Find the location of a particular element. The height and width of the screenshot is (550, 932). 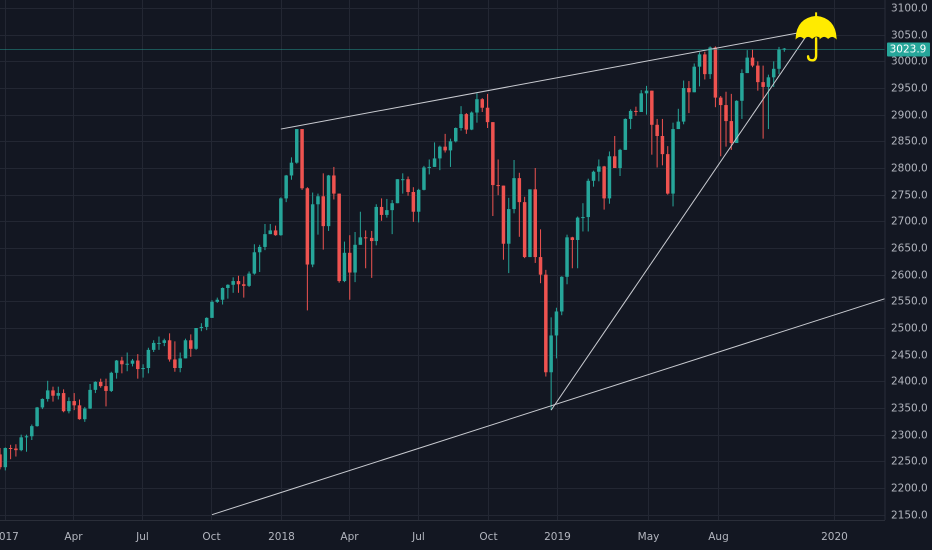

last-price-badge-bg is located at coordinates (908, 49).